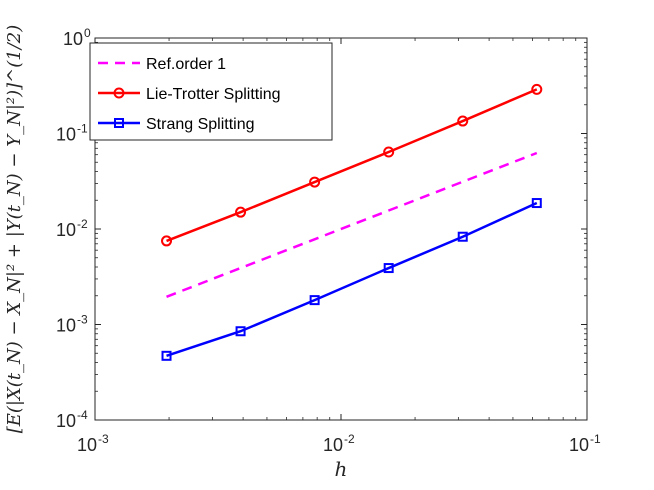 The height and width of the screenshot is (490, 654). What do you see at coordinates (595, 439) in the screenshot?
I see `x-tick-exponent: -1` at bounding box center [595, 439].